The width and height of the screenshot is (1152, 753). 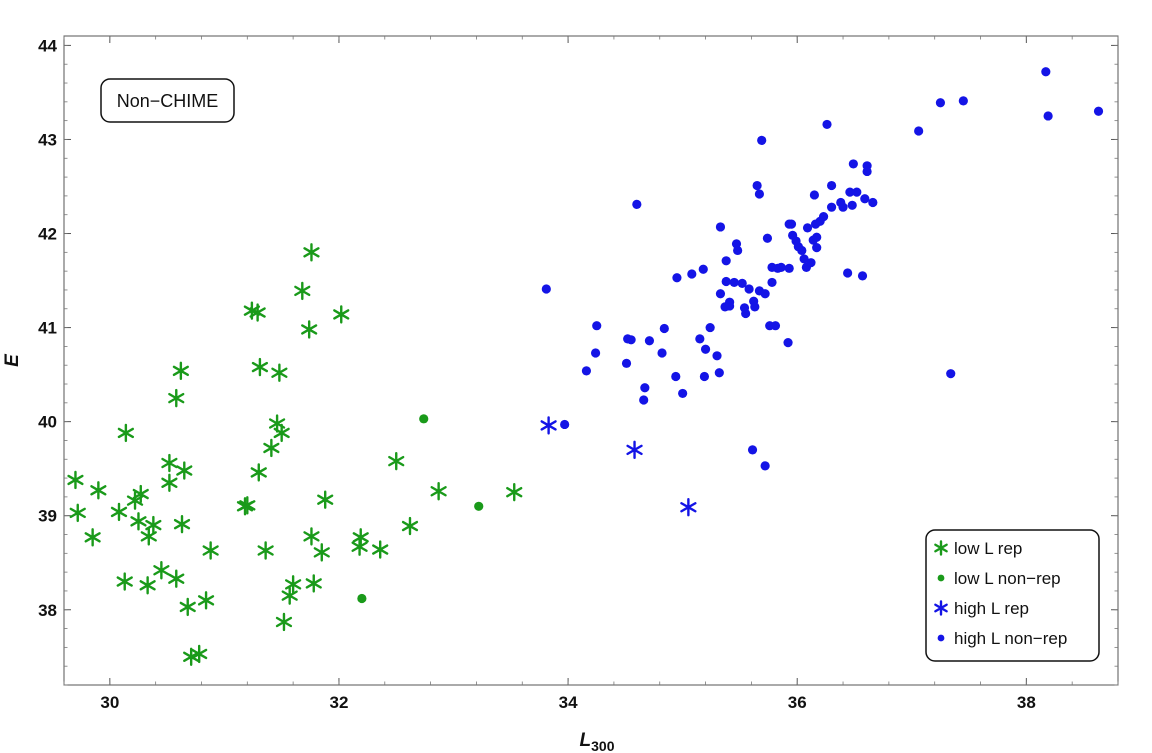 What do you see at coordinates (988, 548) in the screenshot?
I see `legend-label: low L rep` at bounding box center [988, 548].